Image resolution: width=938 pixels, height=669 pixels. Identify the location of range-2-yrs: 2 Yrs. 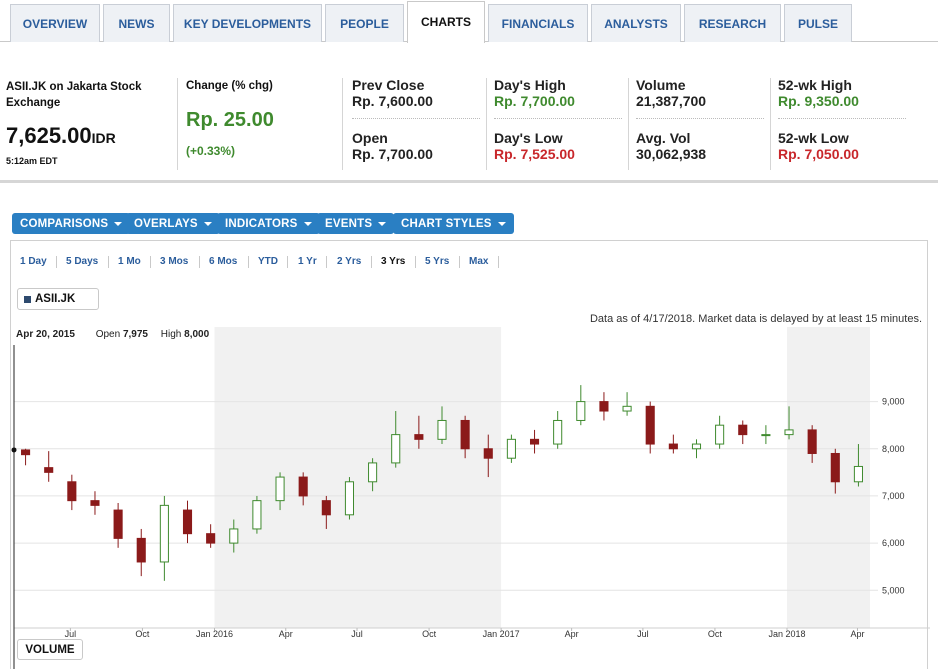
(349, 261).